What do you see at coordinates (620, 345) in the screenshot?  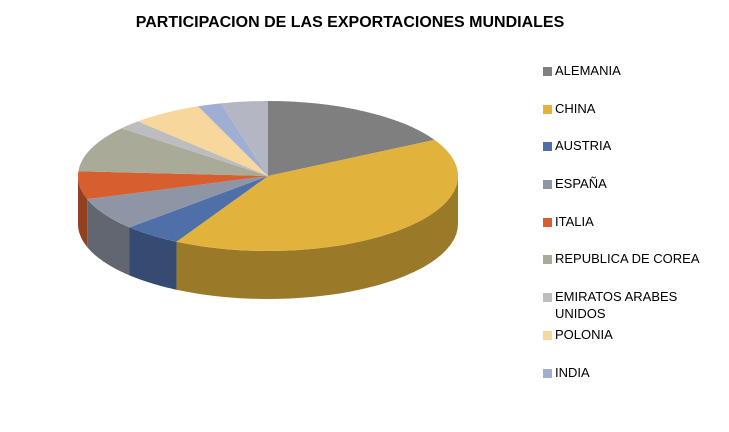 I see `legend-item: POLONIA` at bounding box center [620, 345].